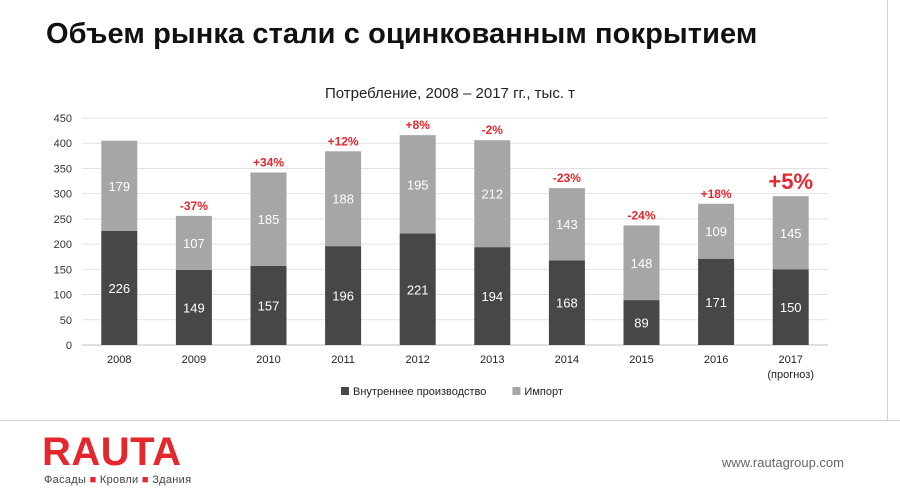 This screenshot has width=900, height=498. What do you see at coordinates (790, 375) in the screenshot?
I see `x-tick-note: (прогноз)` at bounding box center [790, 375].